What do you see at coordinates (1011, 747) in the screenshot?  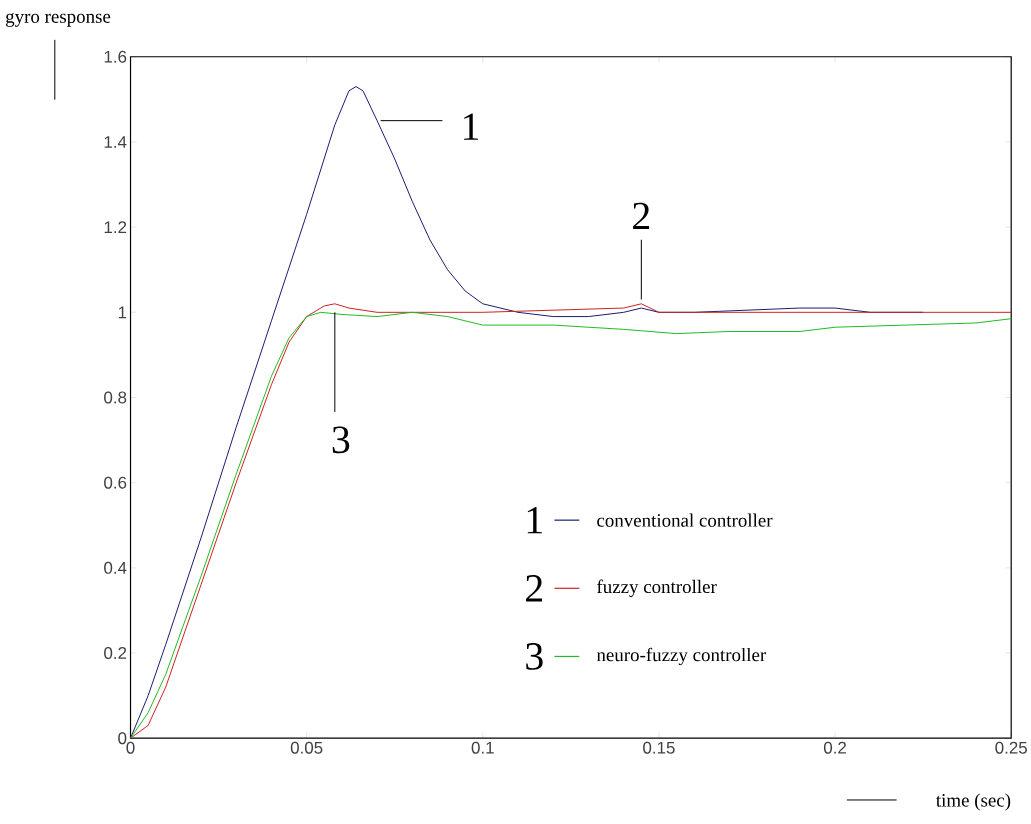 I see `x-tick-label: 0.25` at bounding box center [1011, 747].